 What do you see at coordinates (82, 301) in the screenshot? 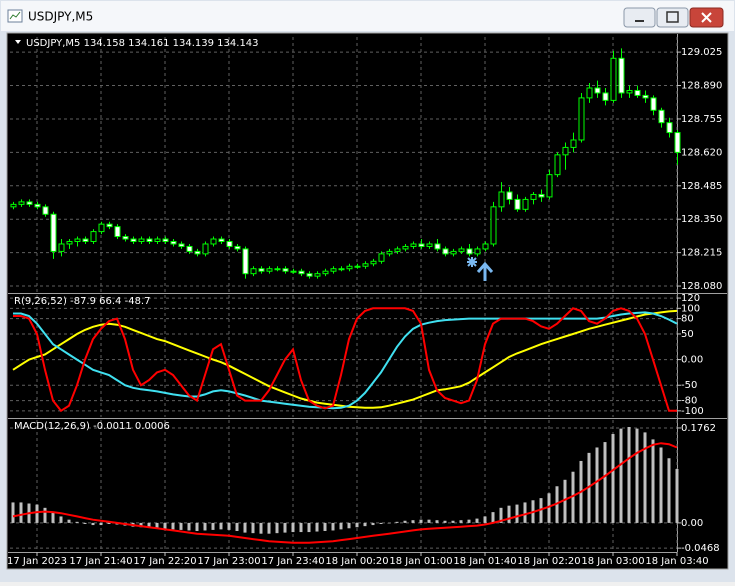
I see `panel-title: R(9,26,52) -87.9 66.4 -48.7` at bounding box center [82, 301].